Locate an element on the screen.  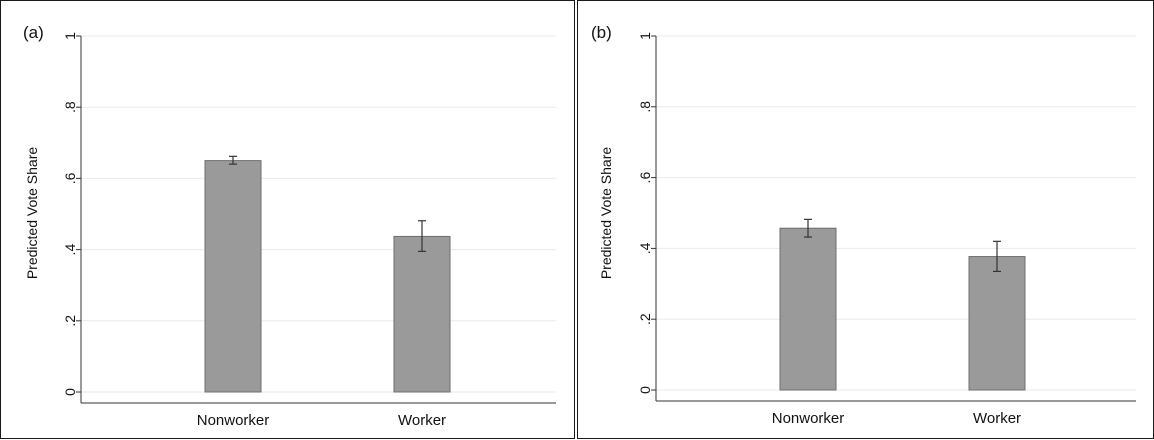
bar-a-nonworker is located at coordinates (233, 276).